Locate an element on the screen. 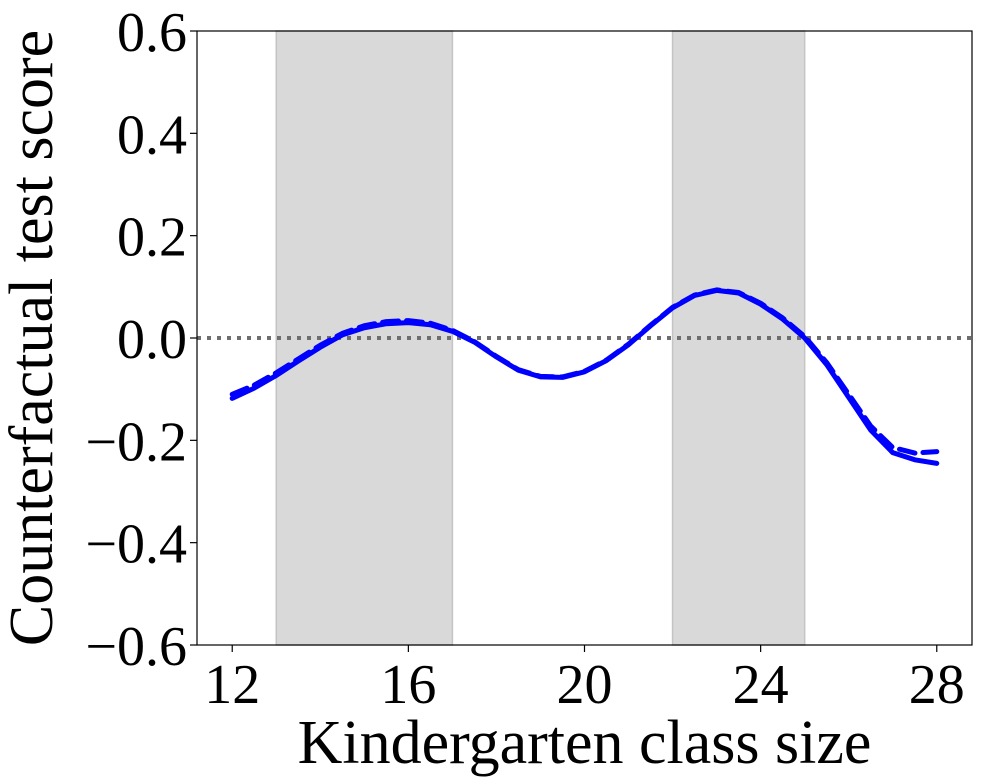 The height and width of the screenshot is (783, 981). y-tick-label: −0.4 is located at coordinates (136, 545).